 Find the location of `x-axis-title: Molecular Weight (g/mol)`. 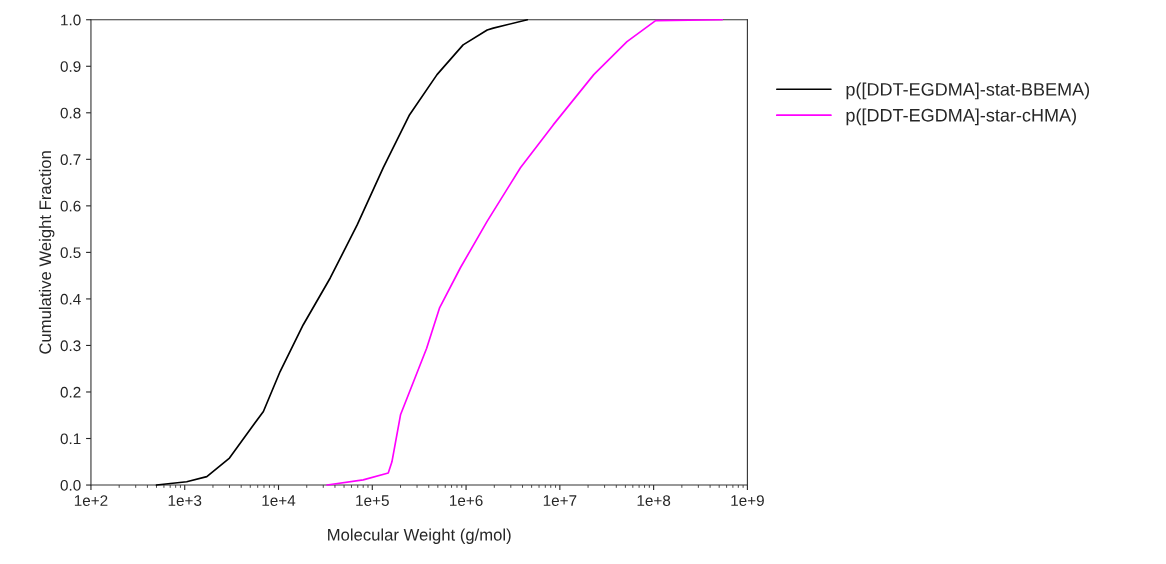

x-axis-title: Molecular Weight (g/mol) is located at coordinates (419, 536).